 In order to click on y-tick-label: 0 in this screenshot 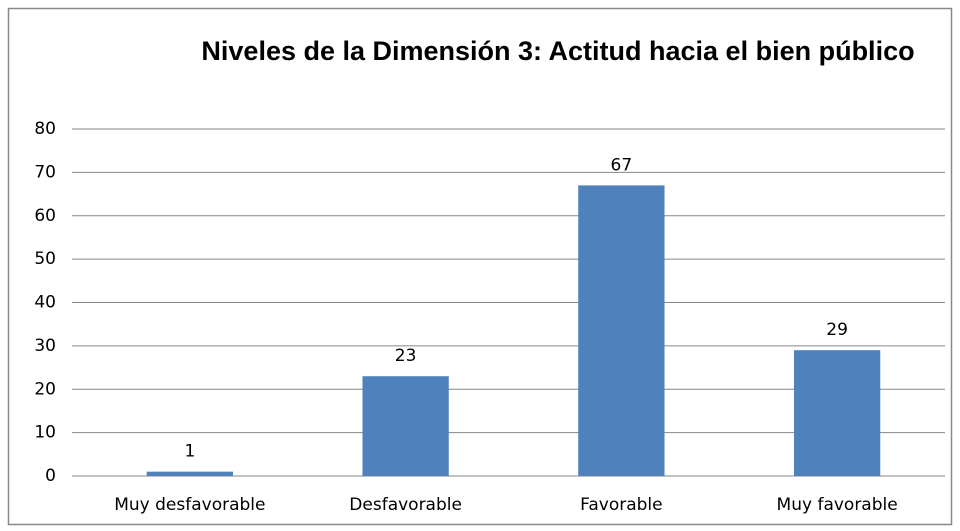, I will do `click(50, 476)`.